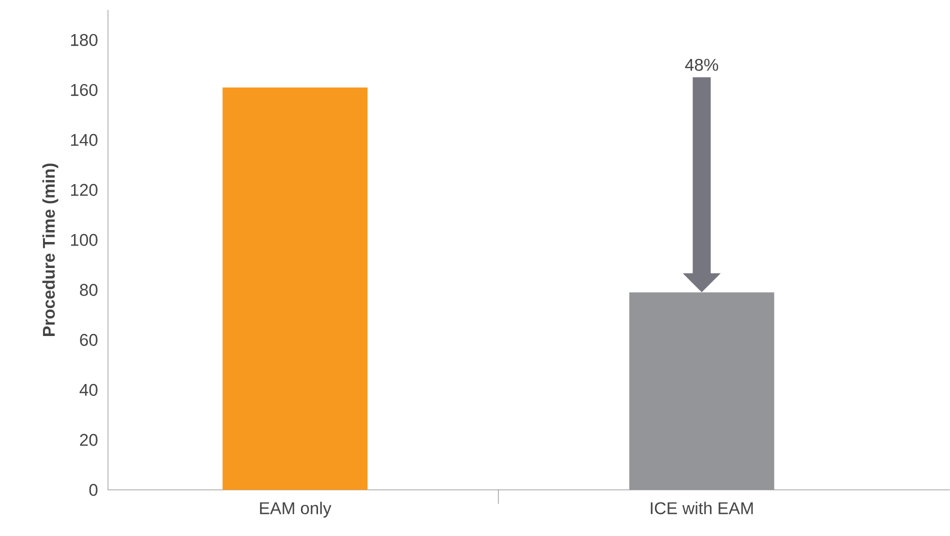 The width and height of the screenshot is (950, 536). I want to click on y-tick-label: 40, so click(89, 390).